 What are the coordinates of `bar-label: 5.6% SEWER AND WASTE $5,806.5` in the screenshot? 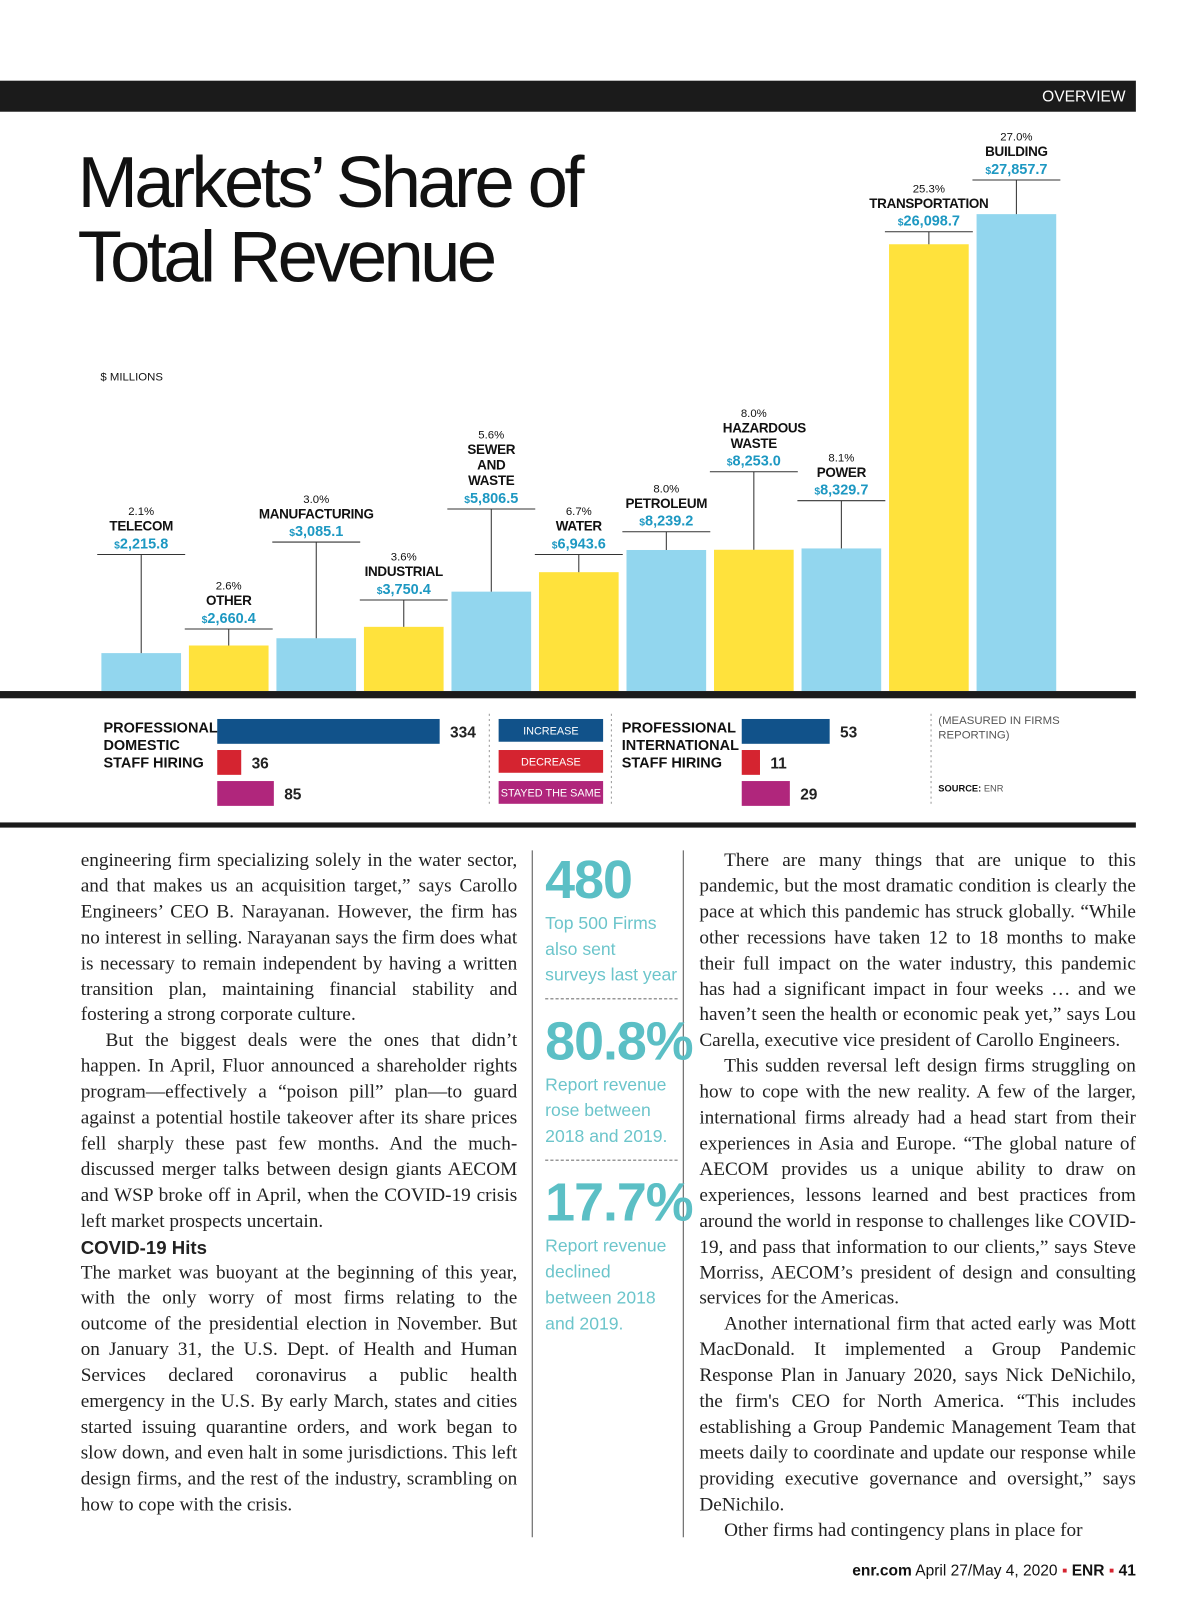 It's located at (491, 467).